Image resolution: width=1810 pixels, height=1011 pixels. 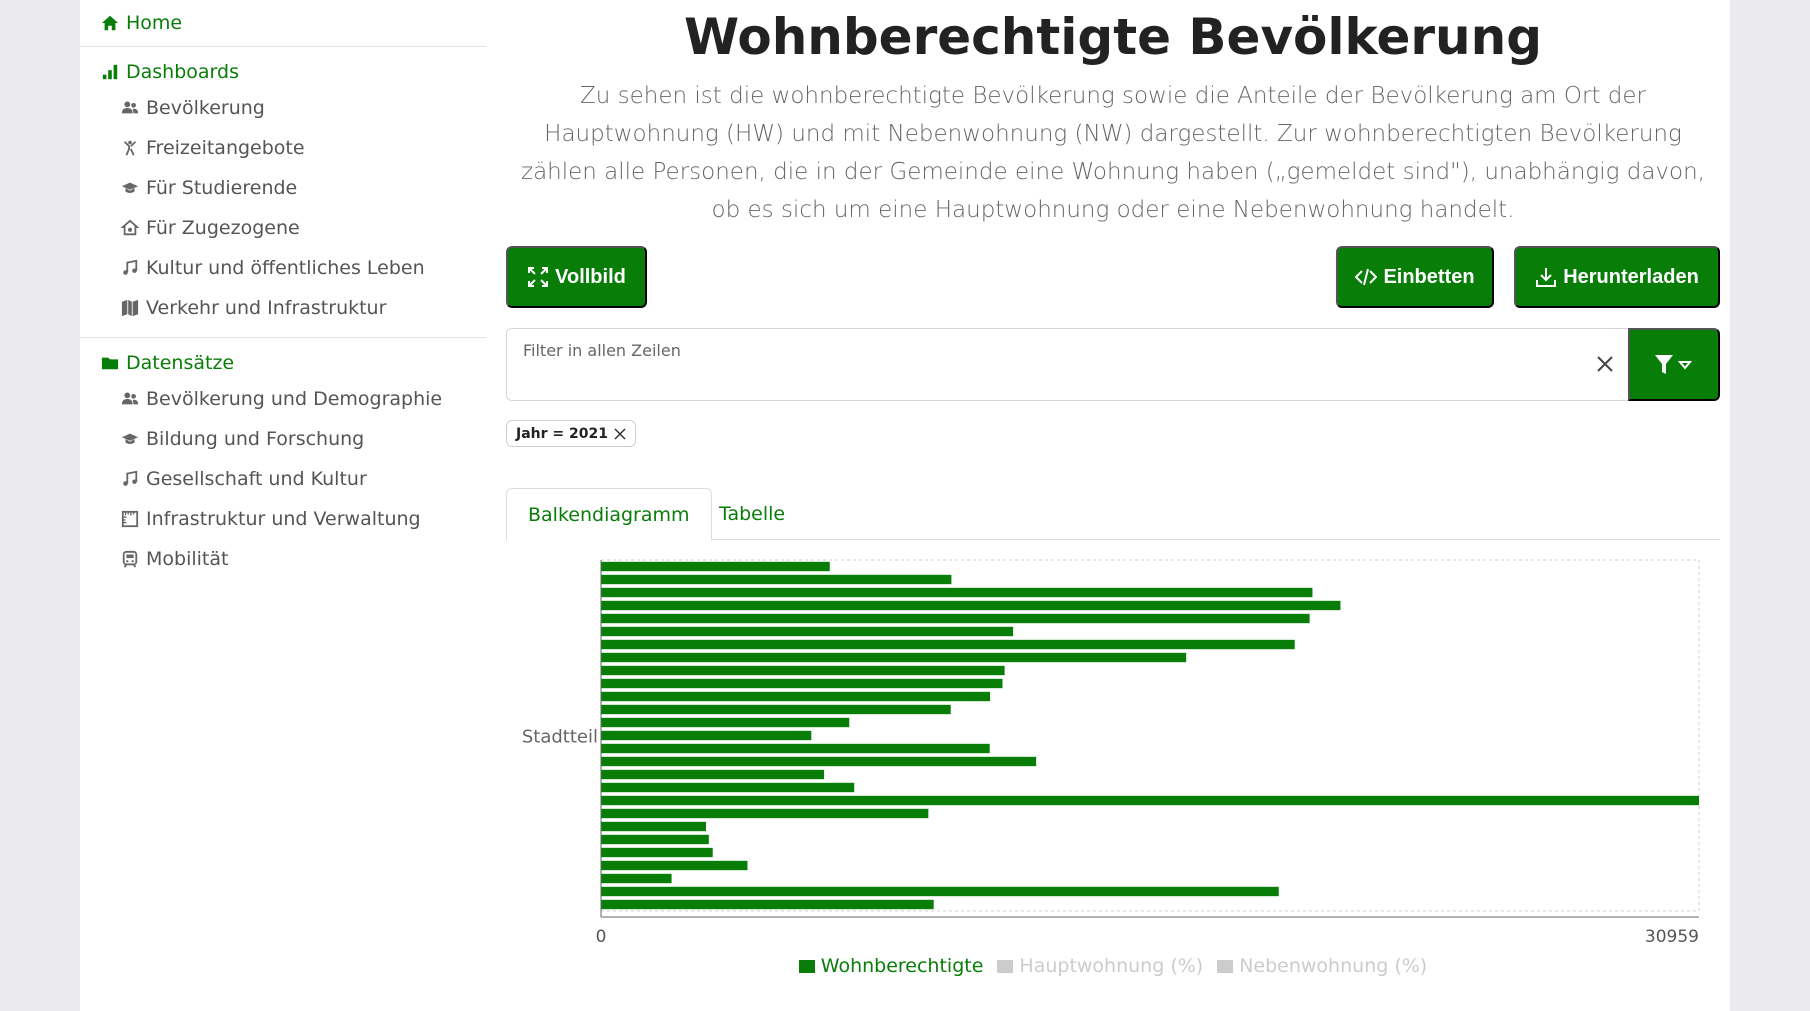 What do you see at coordinates (1113, 37) in the screenshot?
I see `page-title: Wohnberechtigte Bevölkerung` at bounding box center [1113, 37].